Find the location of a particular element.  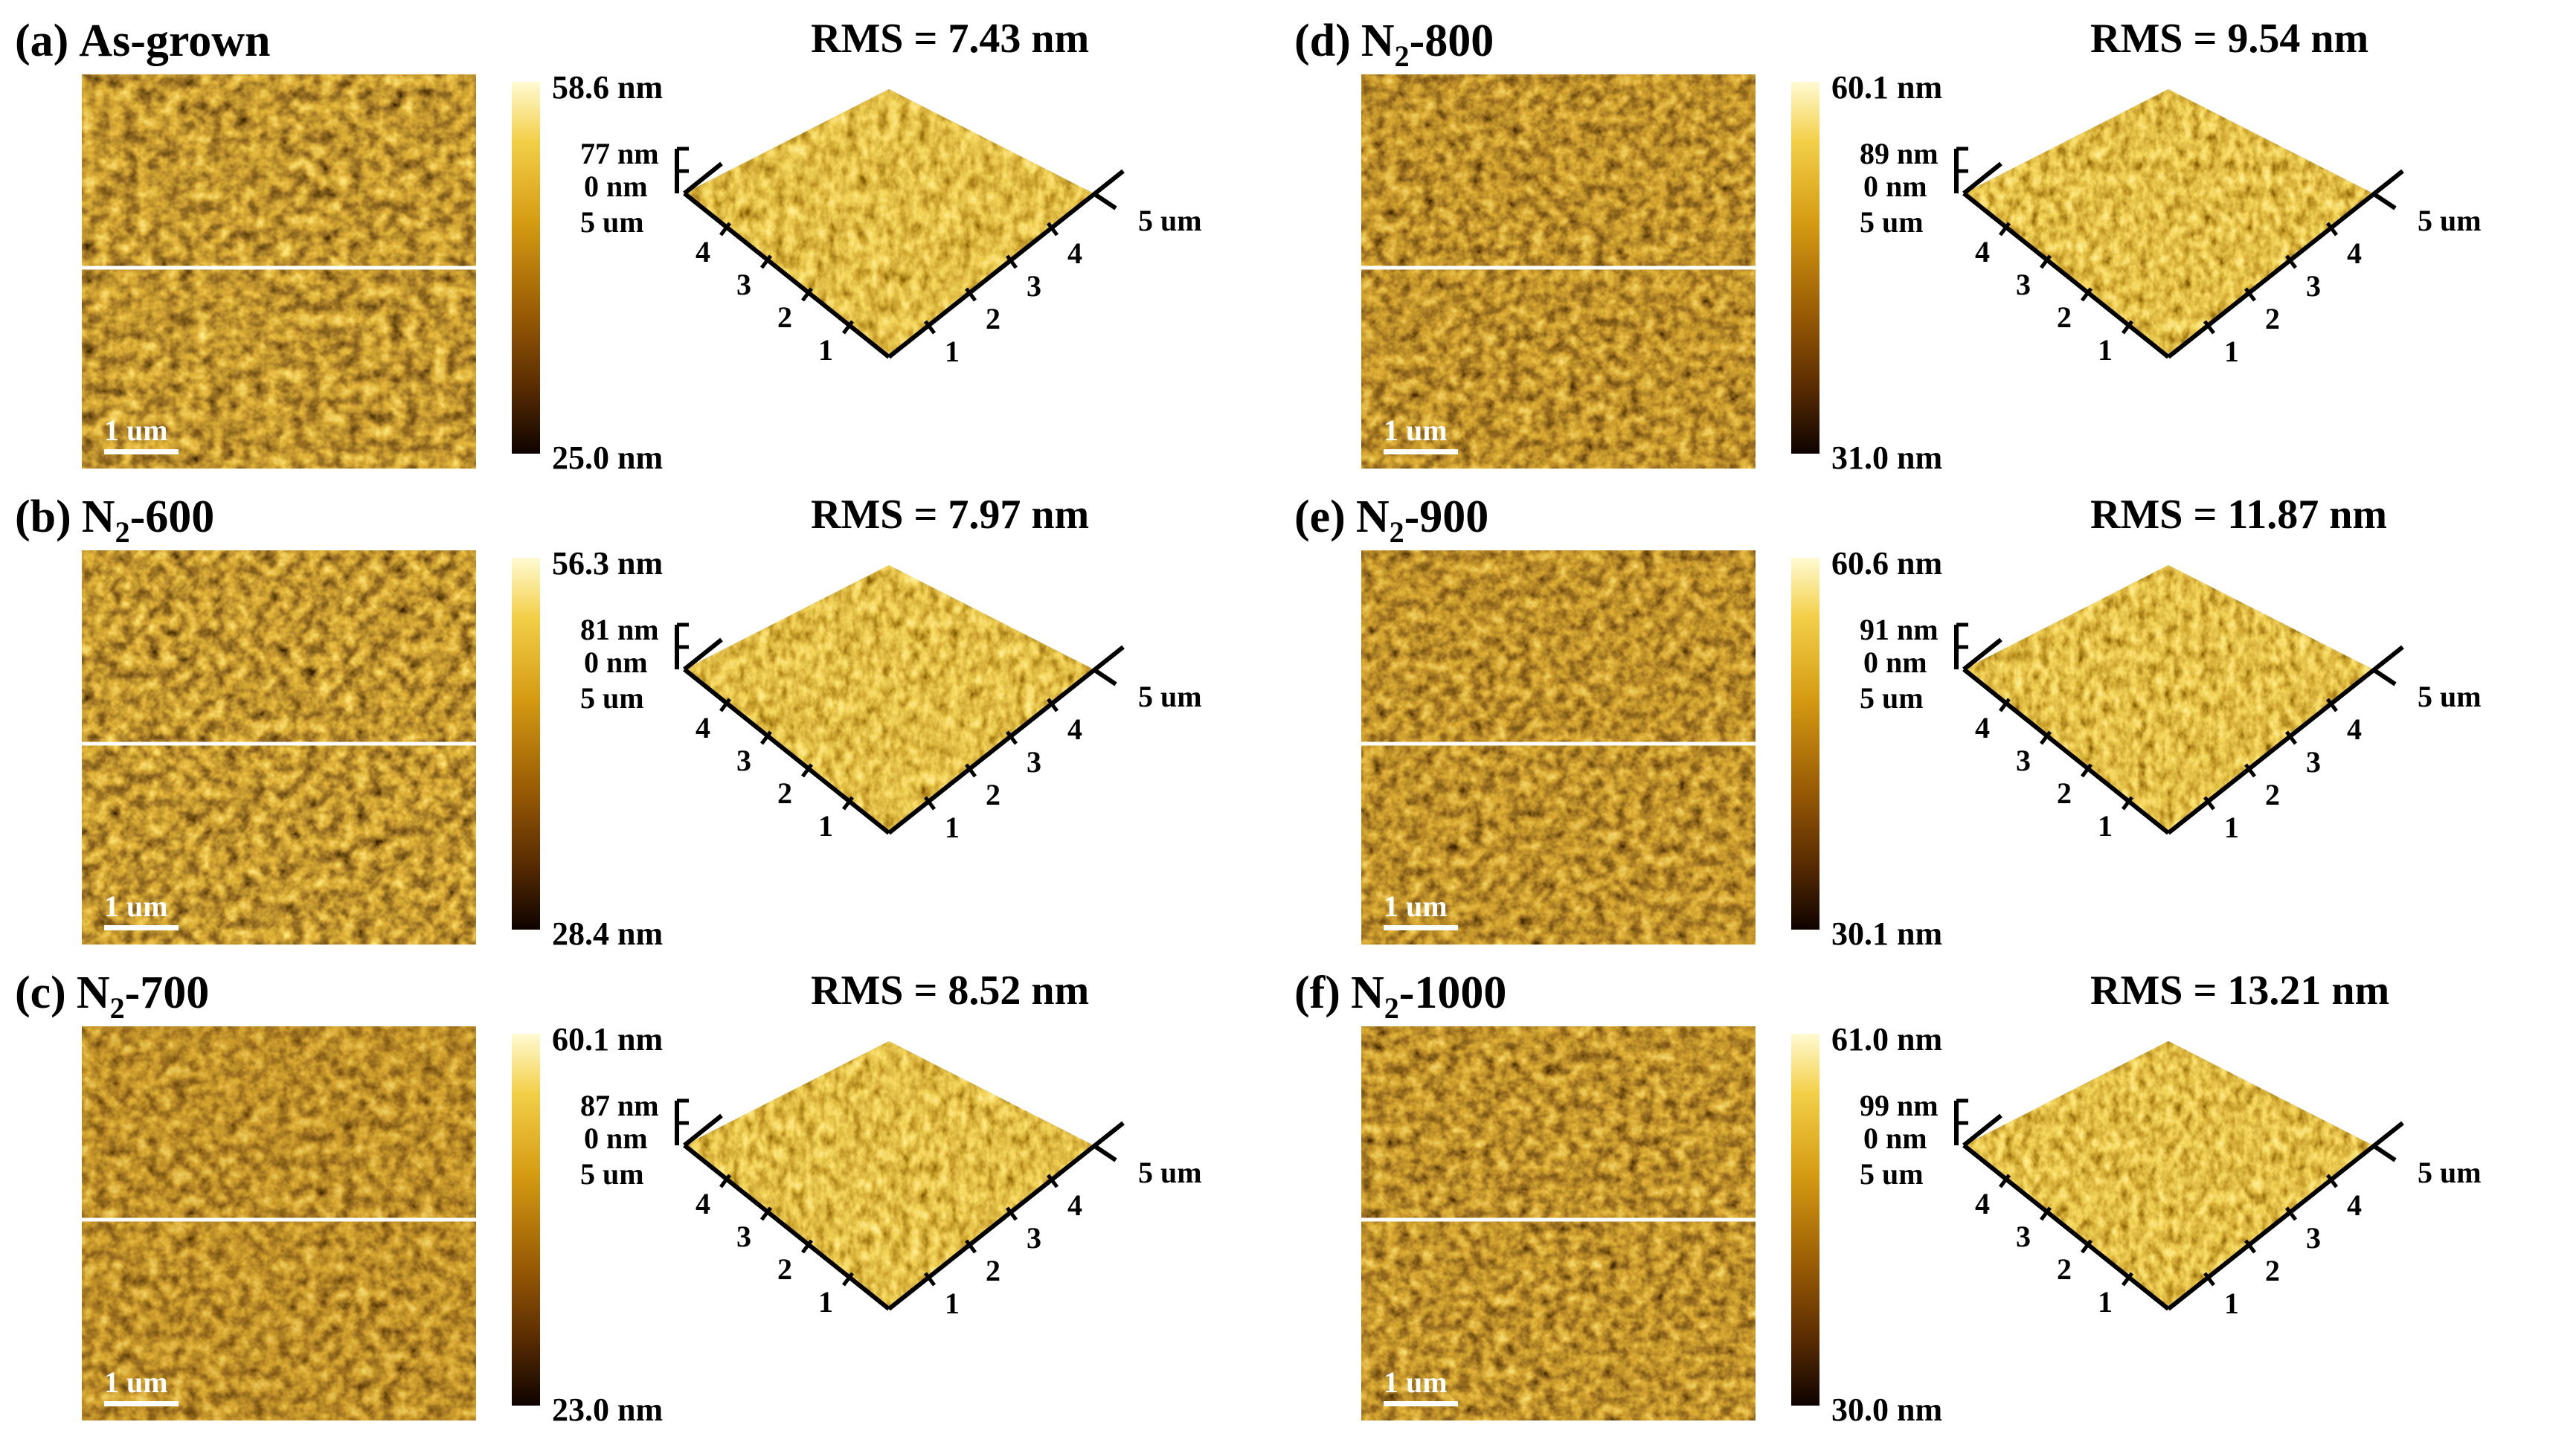

right-axis-stub is located at coordinates (2384, 676).